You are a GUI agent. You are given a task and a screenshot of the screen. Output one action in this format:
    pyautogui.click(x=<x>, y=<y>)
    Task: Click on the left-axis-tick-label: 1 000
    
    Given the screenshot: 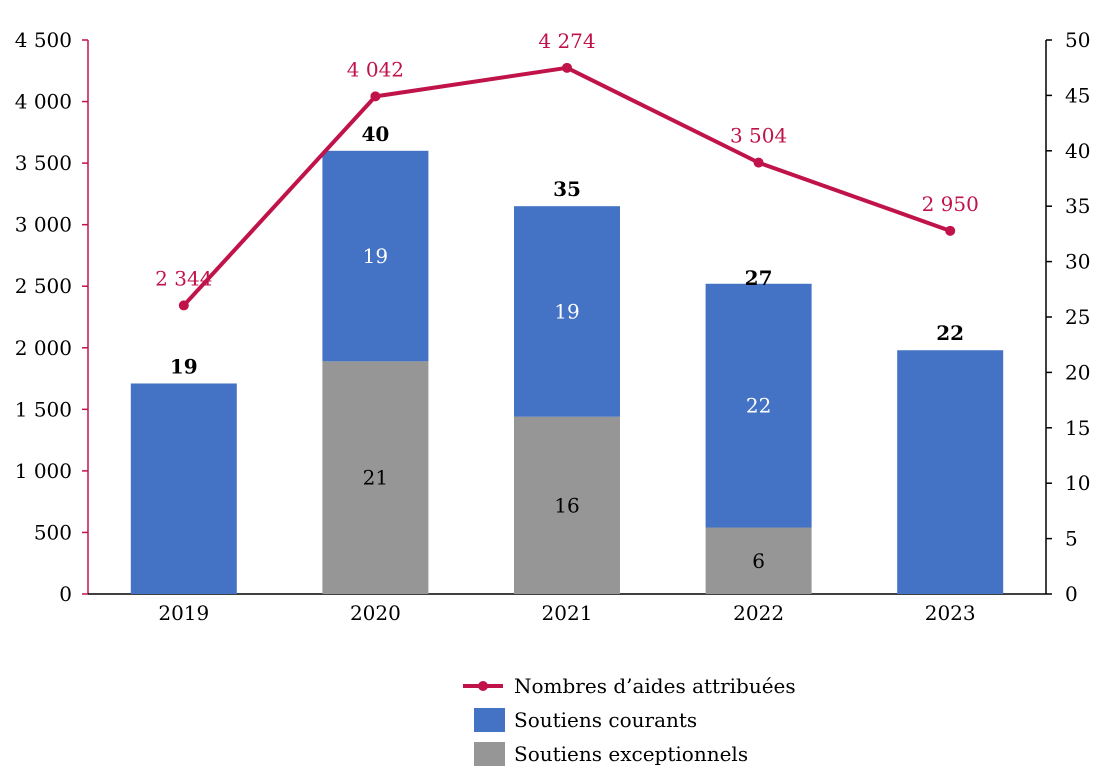 What is the action you would take?
    pyautogui.click(x=43, y=471)
    